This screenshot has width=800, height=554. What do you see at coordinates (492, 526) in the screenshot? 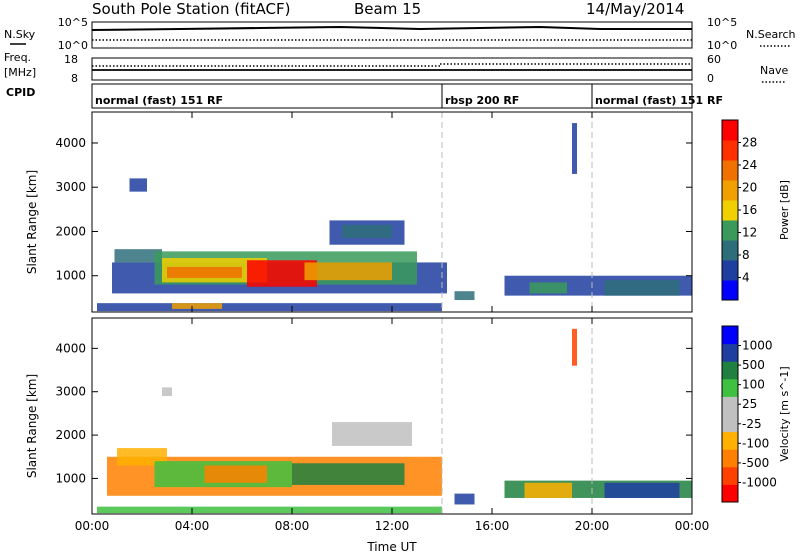
I see `x-tick-label: 16:00` at bounding box center [492, 526].